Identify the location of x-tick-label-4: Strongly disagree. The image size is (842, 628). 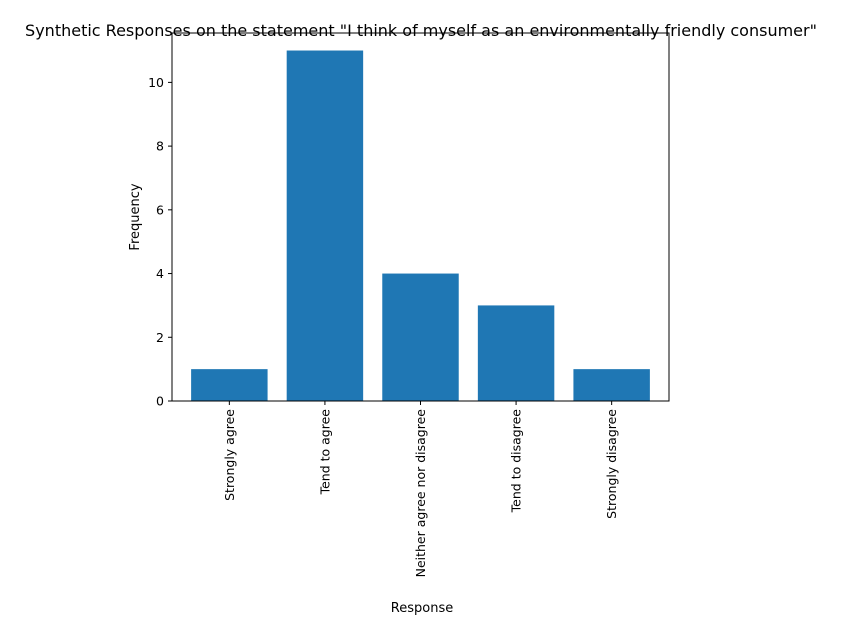
(611, 464).